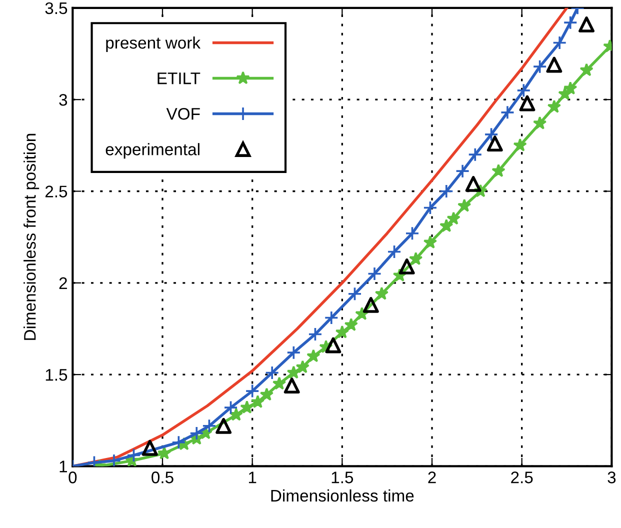 This screenshot has height=528, width=621. What do you see at coordinates (72, 478) in the screenshot?
I see `x-tick-label: 0` at bounding box center [72, 478].